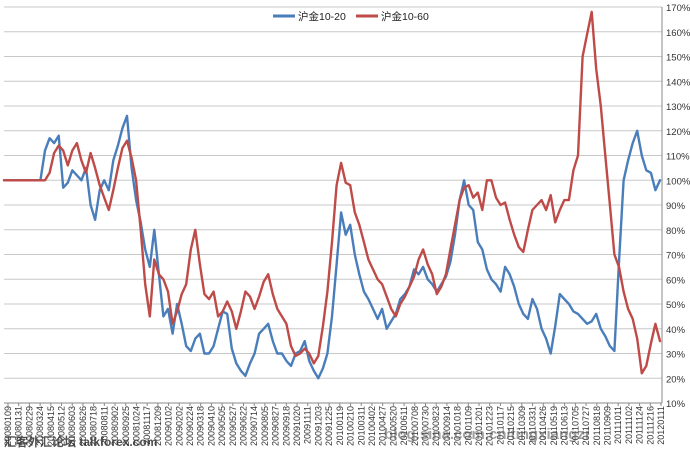  Describe the element at coordinates (340, 425) in the screenshot. I see `x-tick-label: 20100119` at that location.